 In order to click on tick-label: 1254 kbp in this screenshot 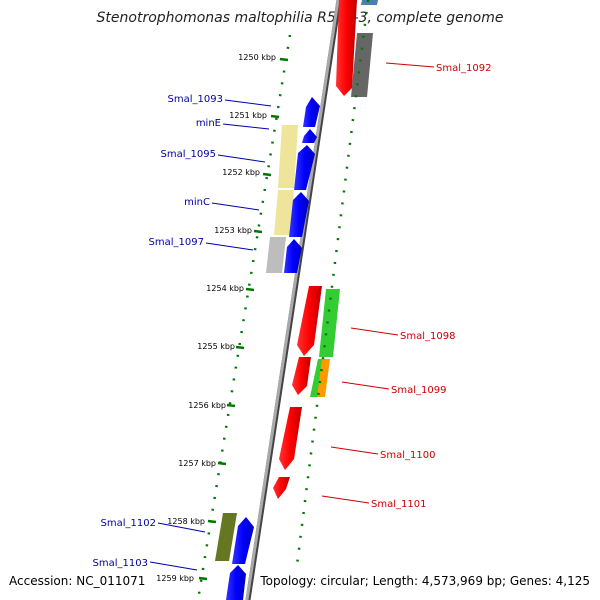, I will do `click(225, 288)`.